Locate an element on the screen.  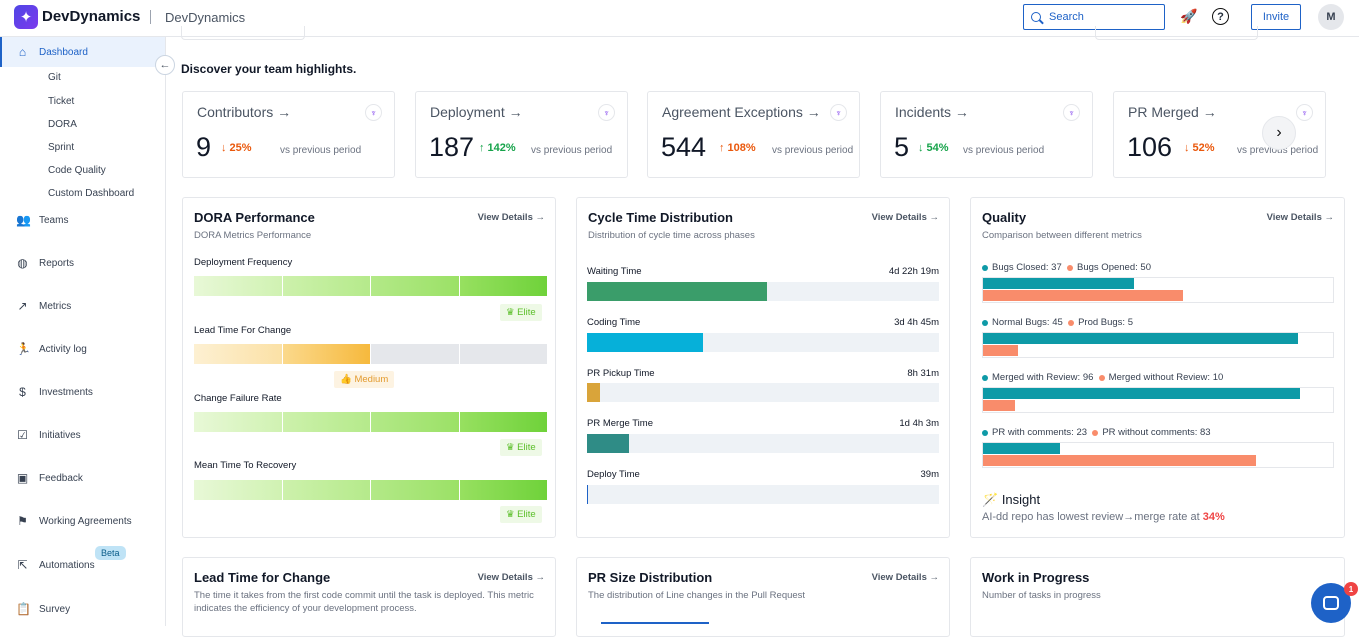
sidebar-item-label: Feedback is located at coordinates (61, 478).